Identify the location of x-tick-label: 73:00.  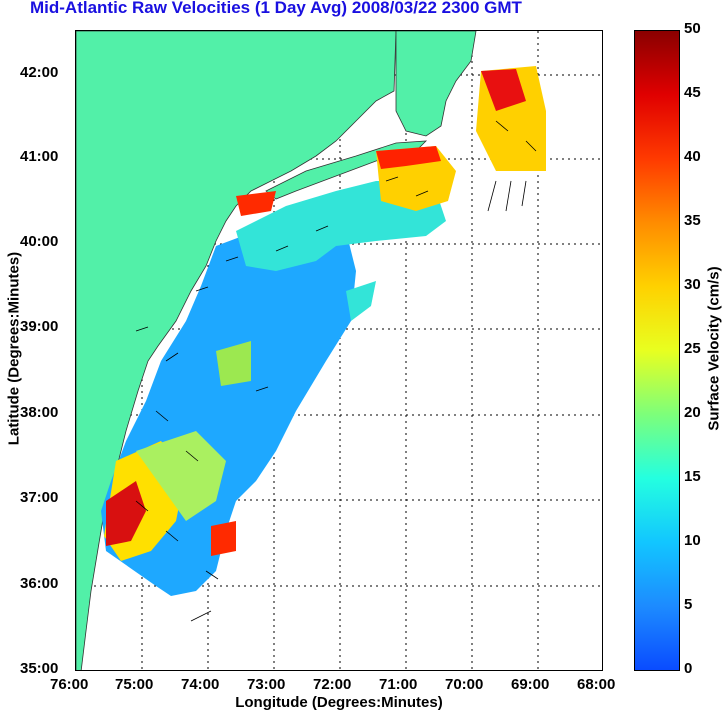
(266, 684).